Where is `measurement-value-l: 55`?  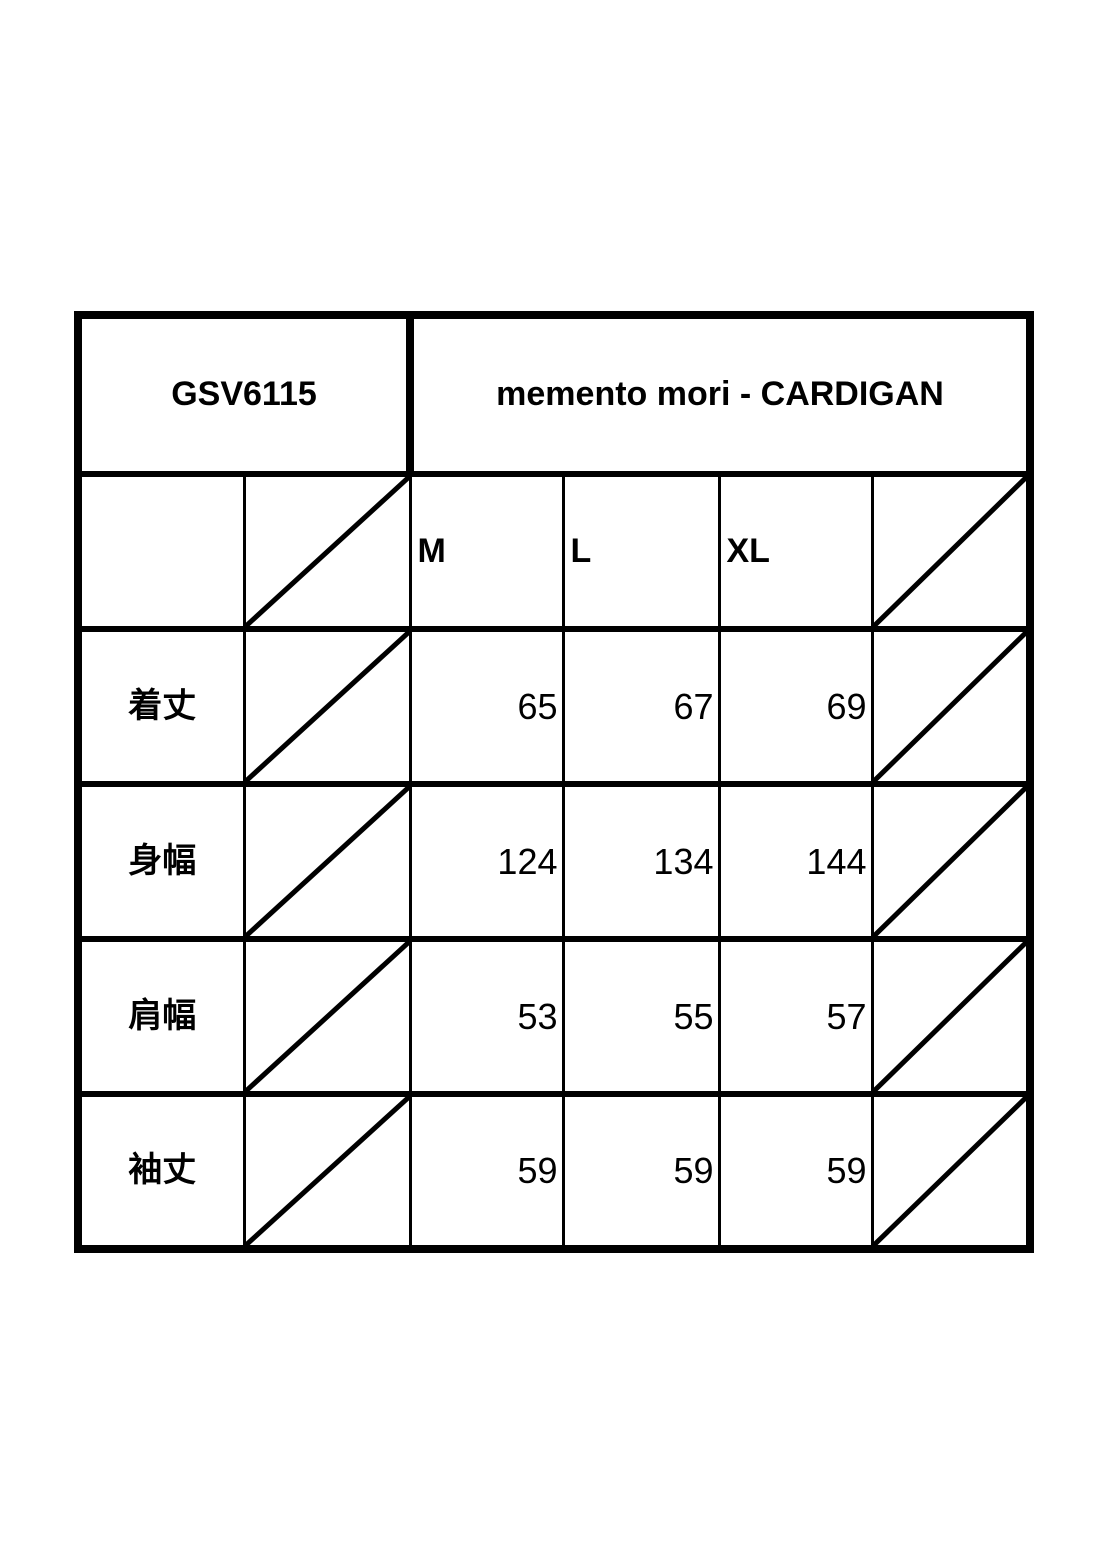 measurement-value-l: 55 is located at coordinates (641, 1016).